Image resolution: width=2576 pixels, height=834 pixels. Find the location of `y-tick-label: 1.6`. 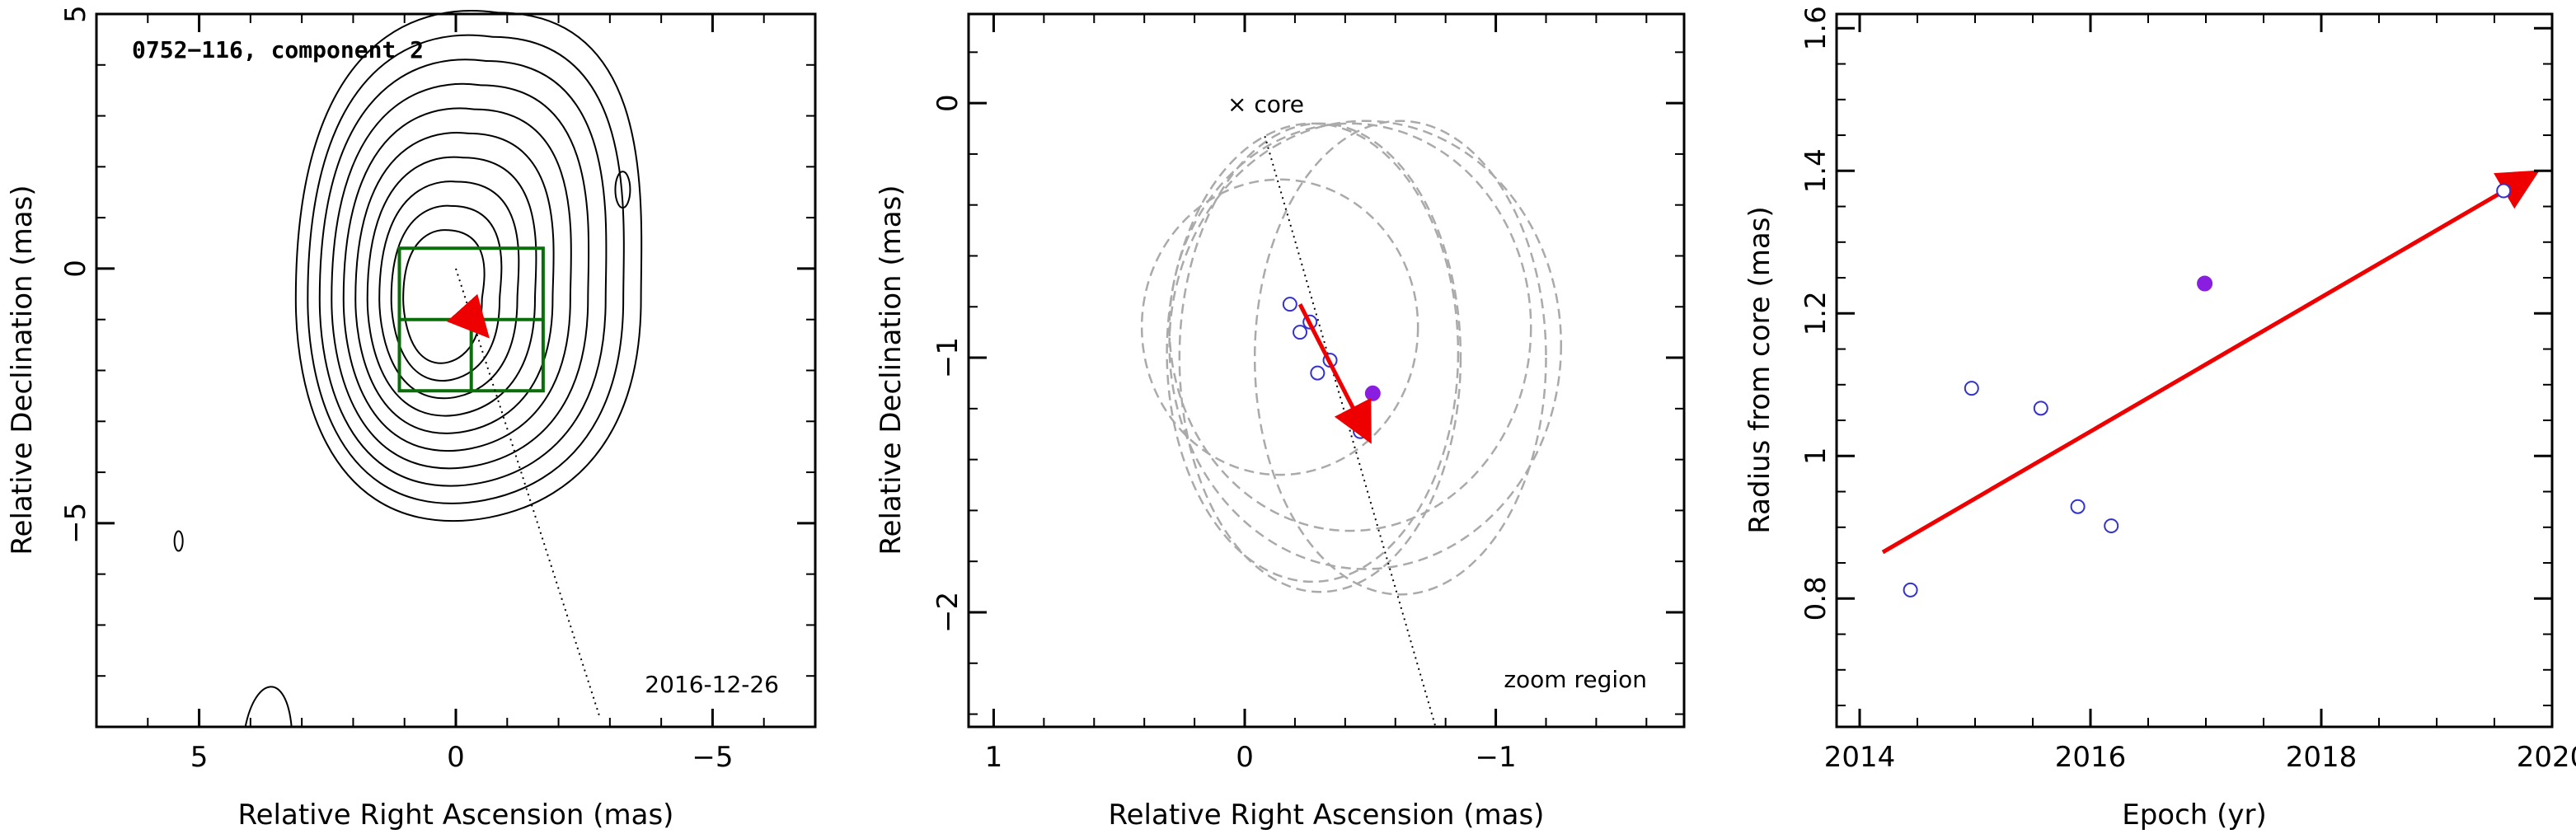

y-tick-label: 1.6 is located at coordinates (1816, 28).